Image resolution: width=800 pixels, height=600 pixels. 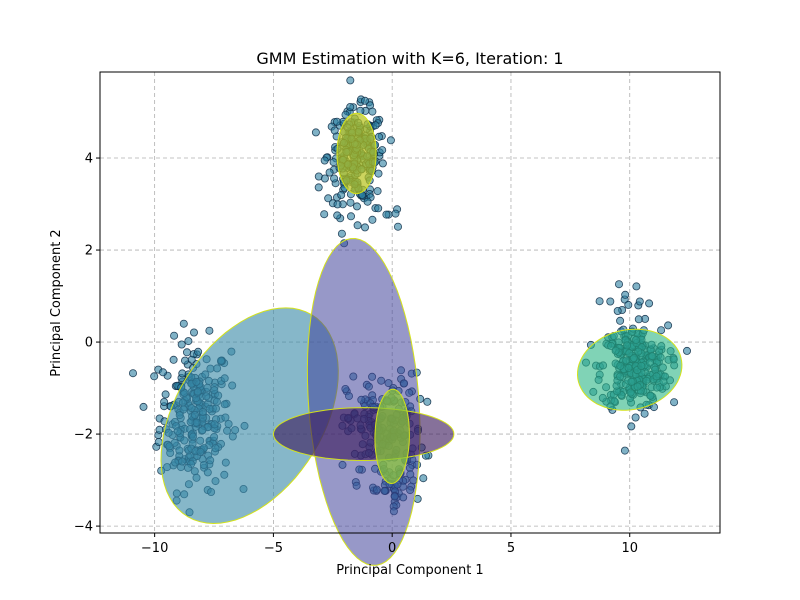 I want to click on x-tick-label-3: 5, so click(x=511, y=548).